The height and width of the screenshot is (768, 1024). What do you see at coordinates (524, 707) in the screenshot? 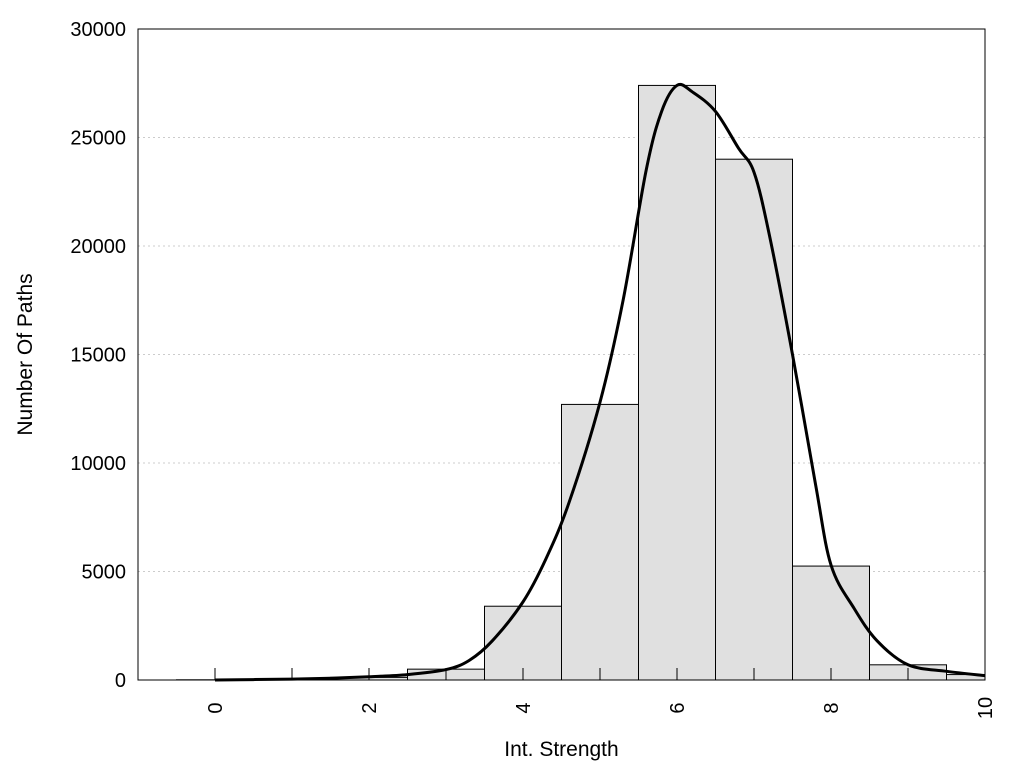
I see `x-tick-label: 4` at bounding box center [524, 707].